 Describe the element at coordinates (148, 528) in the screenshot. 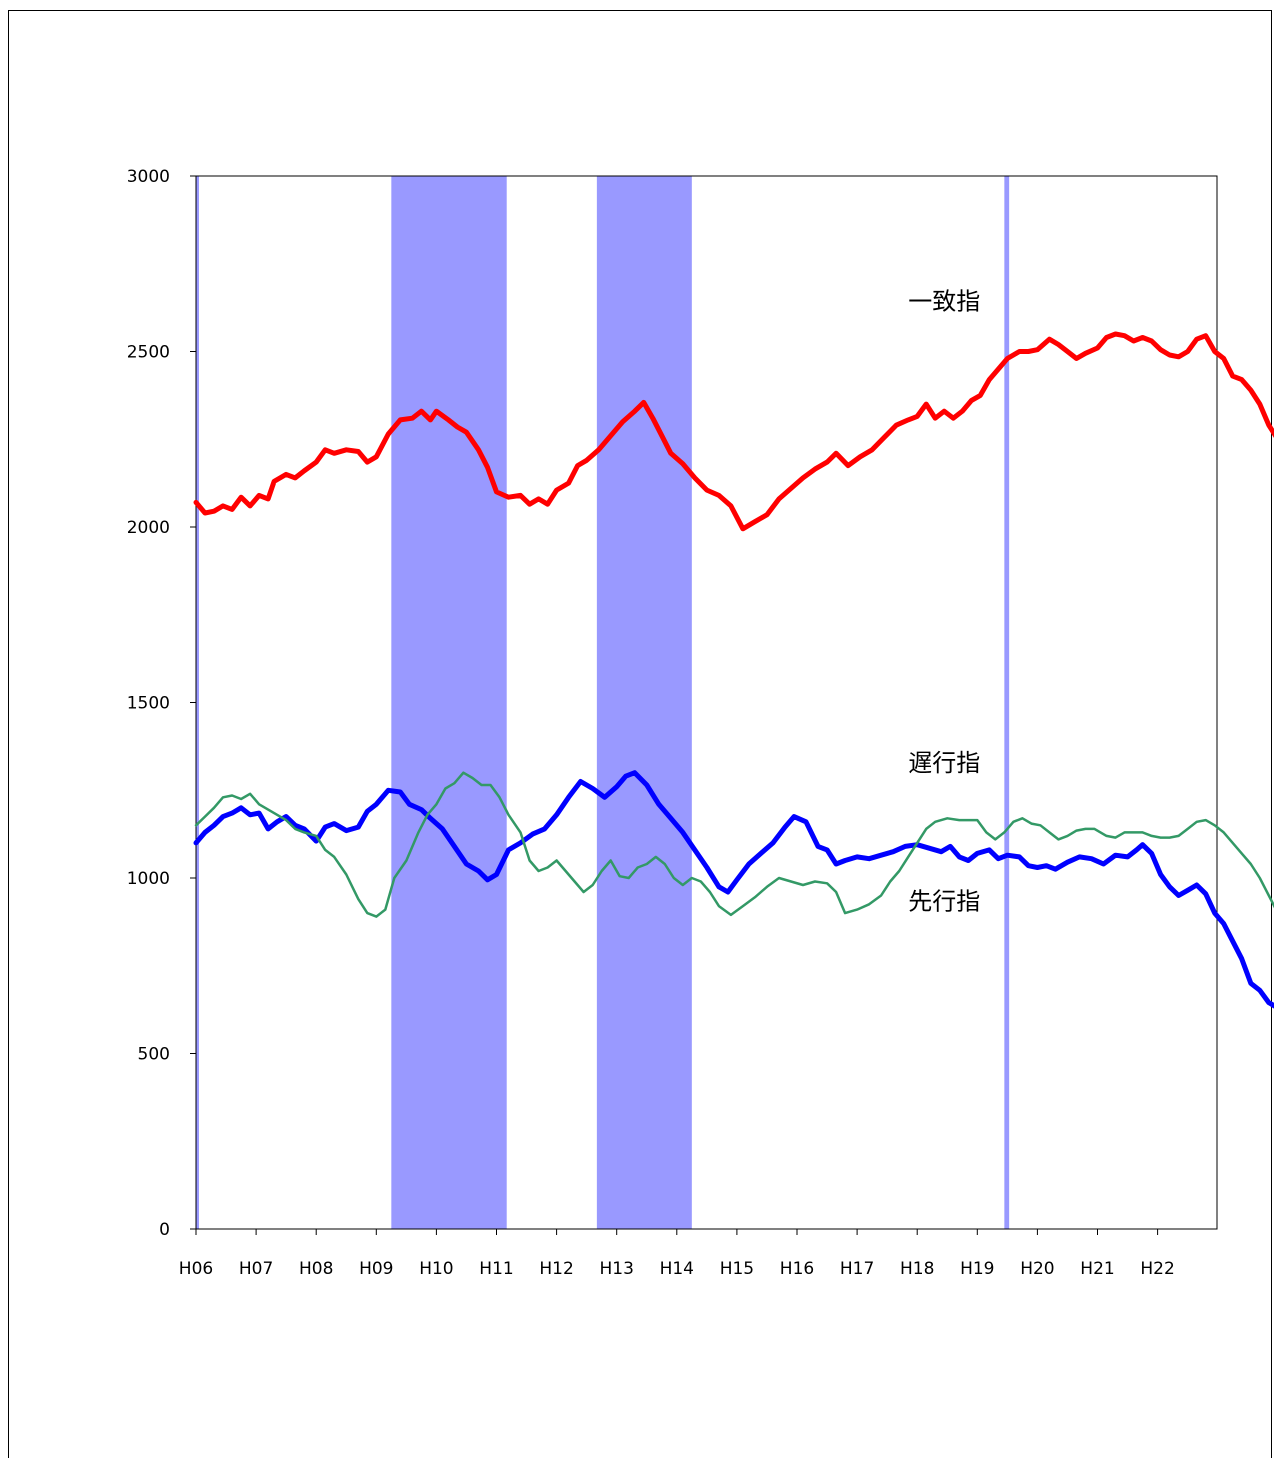

I see `y-tick-label: 2000` at that location.